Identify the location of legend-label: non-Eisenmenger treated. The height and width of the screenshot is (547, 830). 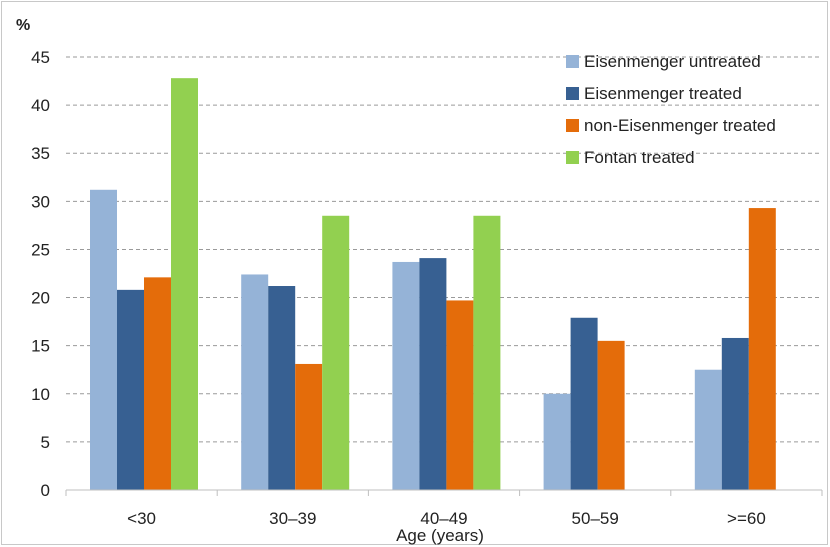
(680, 125).